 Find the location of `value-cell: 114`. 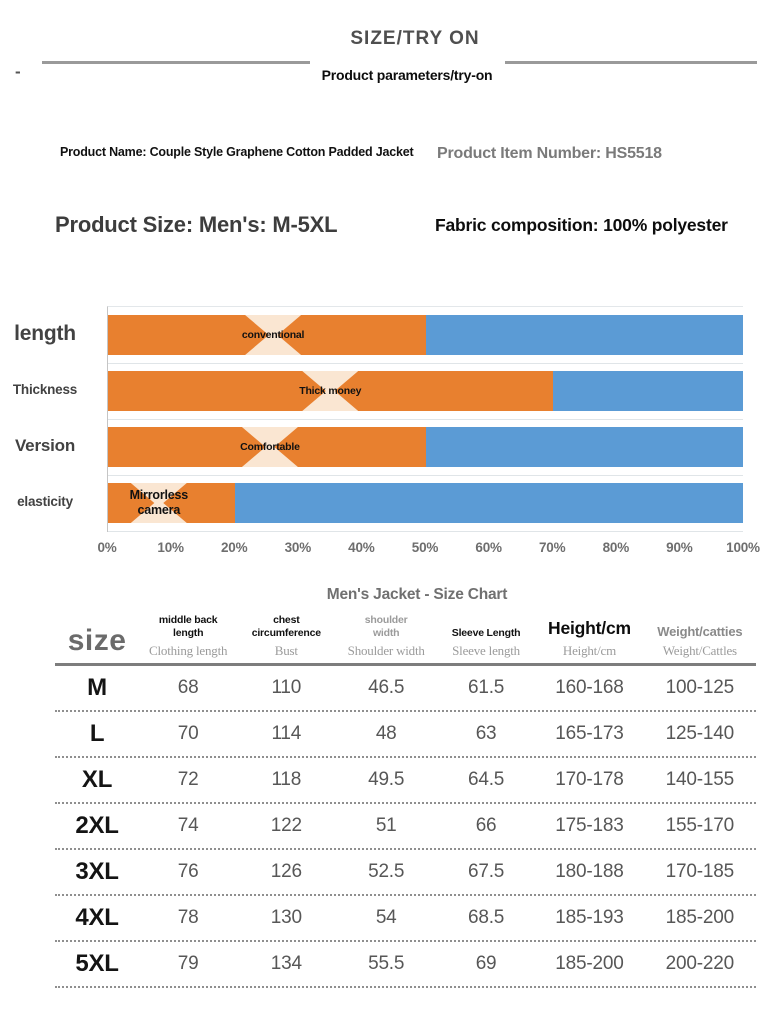

value-cell: 114 is located at coordinates (286, 733).